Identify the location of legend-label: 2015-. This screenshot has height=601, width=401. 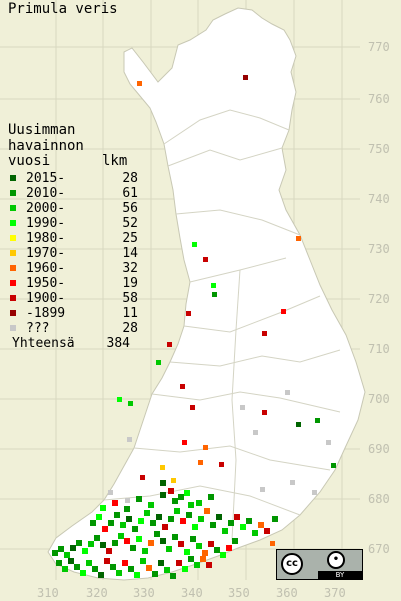
(46, 178).